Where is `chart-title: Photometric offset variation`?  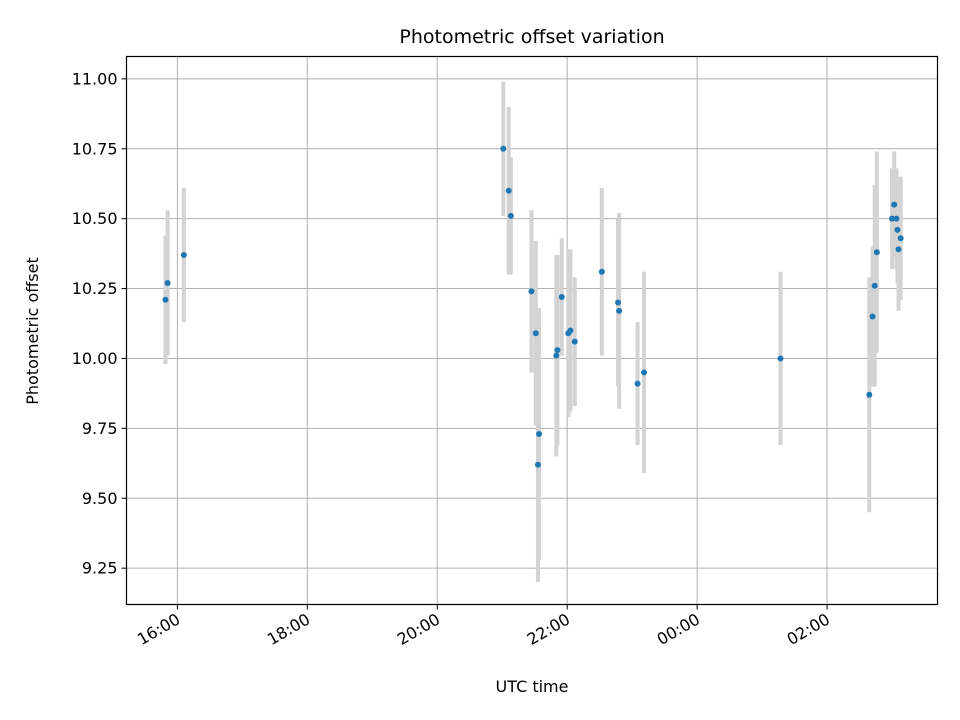
chart-title: Photometric offset variation is located at coordinates (531, 37).